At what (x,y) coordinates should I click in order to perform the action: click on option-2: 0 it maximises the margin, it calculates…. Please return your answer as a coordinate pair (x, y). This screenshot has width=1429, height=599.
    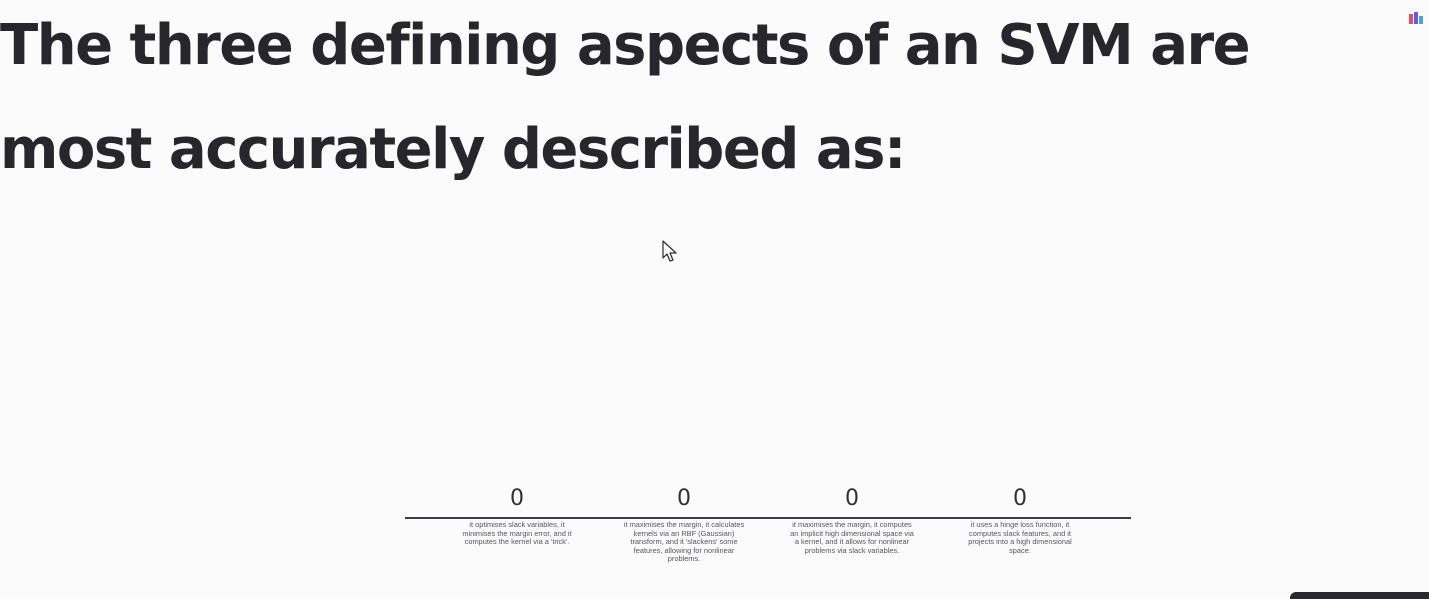
    Looking at the image, I should click on (684, 524).